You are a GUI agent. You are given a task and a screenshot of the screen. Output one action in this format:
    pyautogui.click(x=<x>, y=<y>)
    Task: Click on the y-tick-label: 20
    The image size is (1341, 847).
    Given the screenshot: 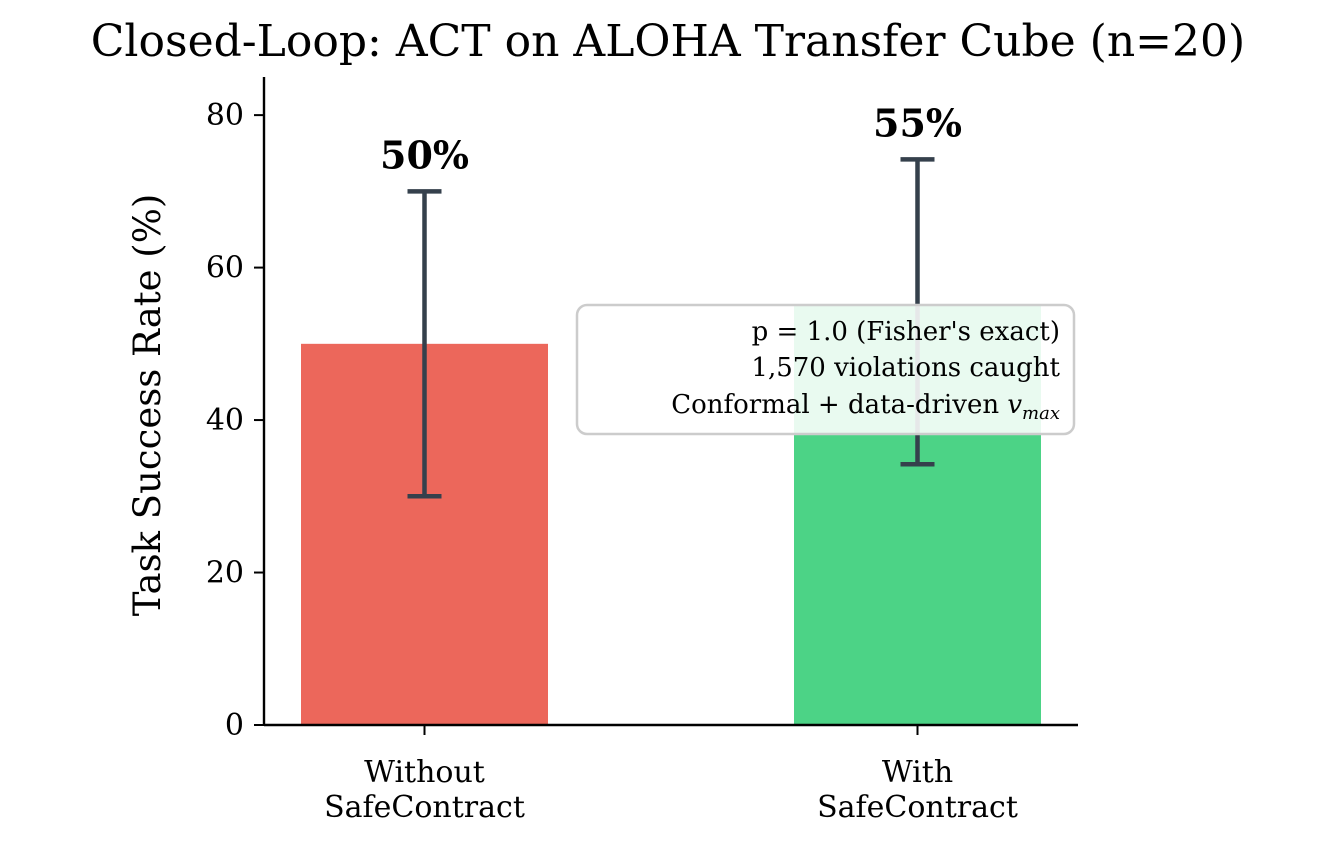 What is the action you would take?
    pyautogui.click(x=225, y=573)
    